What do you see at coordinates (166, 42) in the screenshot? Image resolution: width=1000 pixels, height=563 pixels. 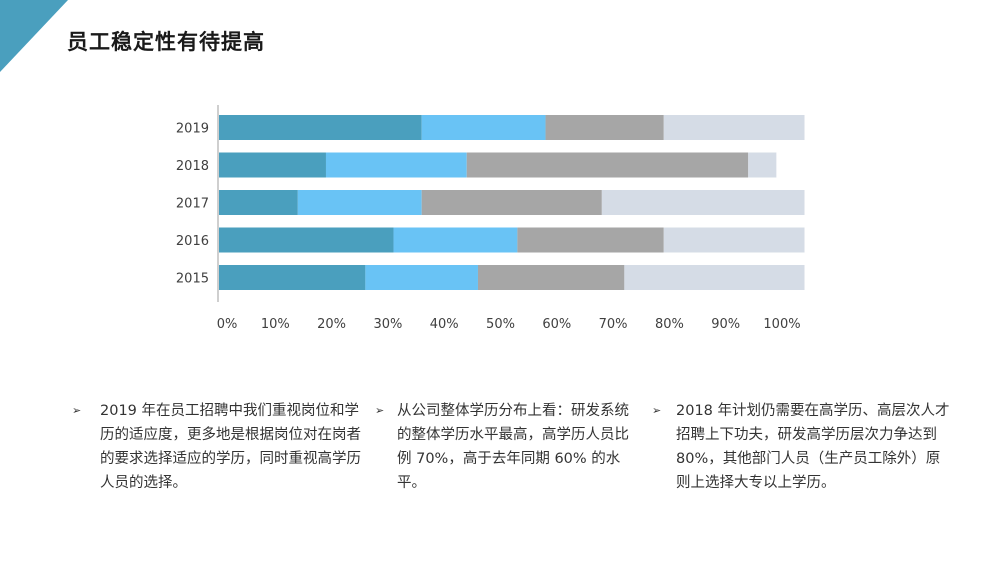 I see `page-title: 员工稳定性有待提高` at bounding box center [166, 42].